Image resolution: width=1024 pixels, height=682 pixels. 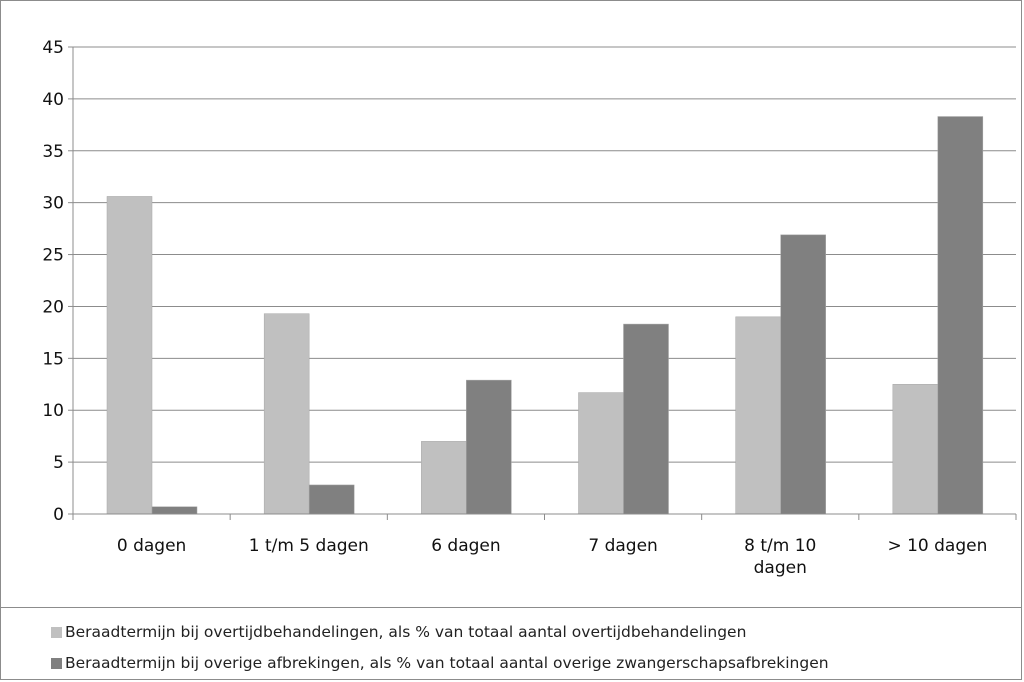 What do you see at coordinates (937, 546) in the screenshot?
I see `x-category-label: > 10 dagen` at bounding box center [937, 546].